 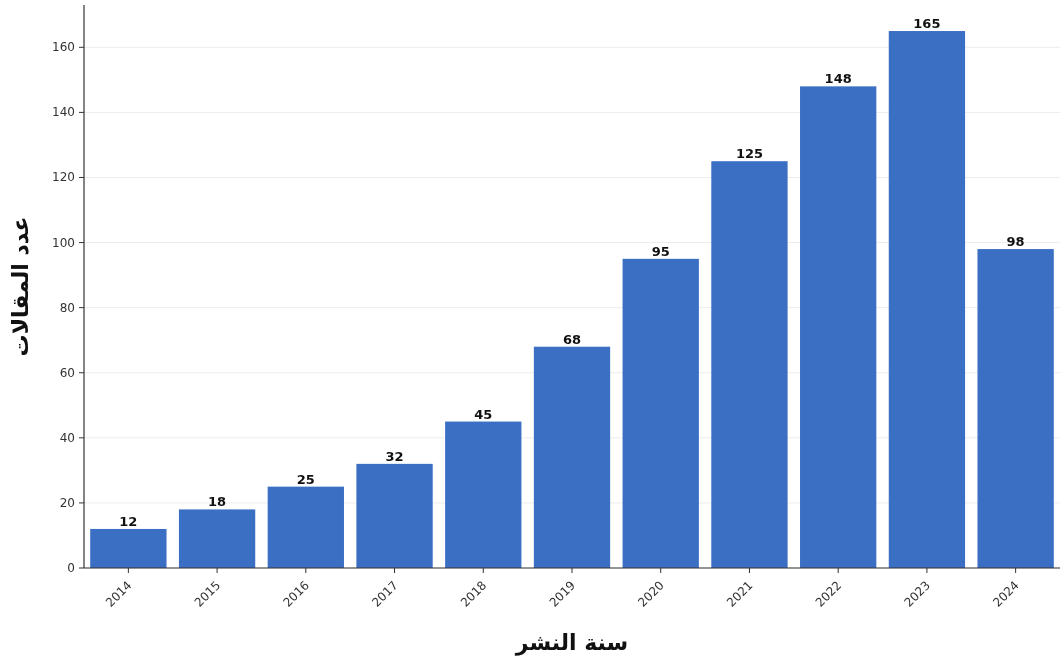 I want to click on data-label: 25, so click(x=305, y=479).